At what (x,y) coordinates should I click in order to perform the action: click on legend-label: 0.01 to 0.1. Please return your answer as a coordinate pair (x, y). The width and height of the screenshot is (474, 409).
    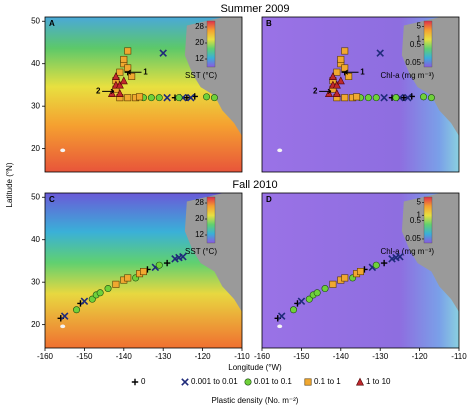
    Looking at the image, I should click on (273, 381).